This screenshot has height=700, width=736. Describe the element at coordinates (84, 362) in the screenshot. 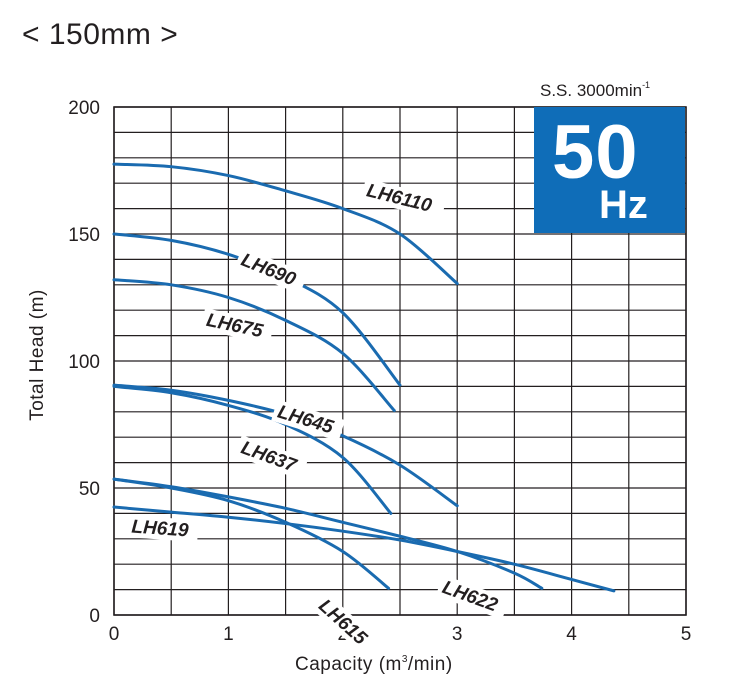

I see `y-tick-label: 100` at that location.